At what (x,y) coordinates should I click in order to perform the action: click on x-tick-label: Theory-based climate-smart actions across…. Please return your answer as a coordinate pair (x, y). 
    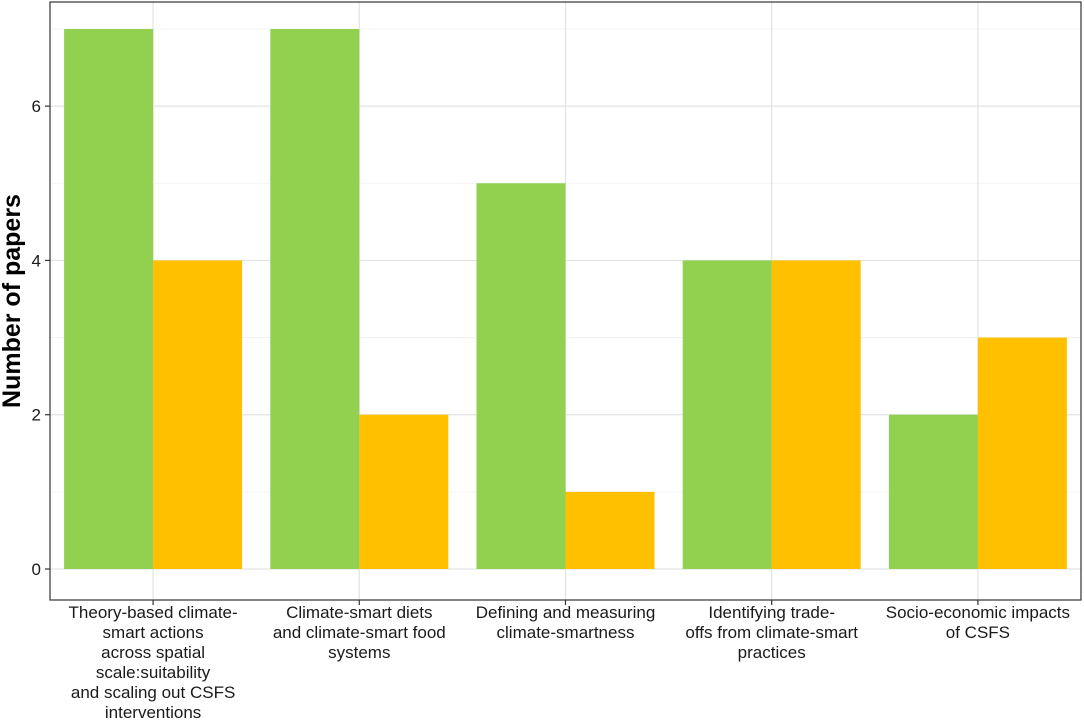
    Looking at the image, I should click on (153, 663).